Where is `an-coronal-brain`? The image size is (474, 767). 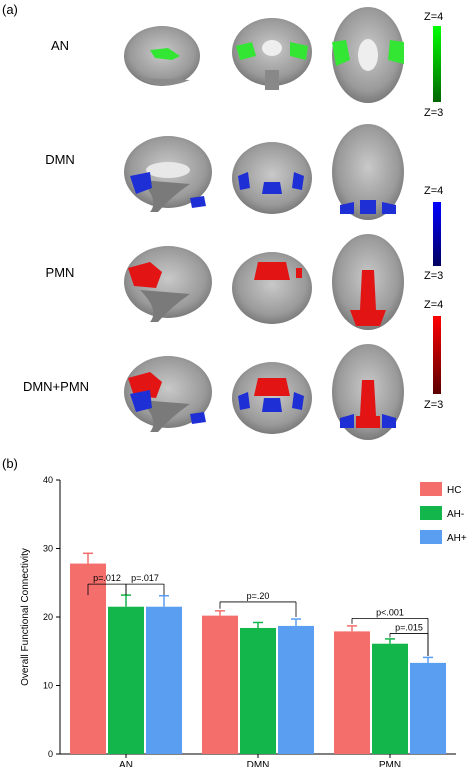 an-coronal-brain is located at coordinates (272, 54).